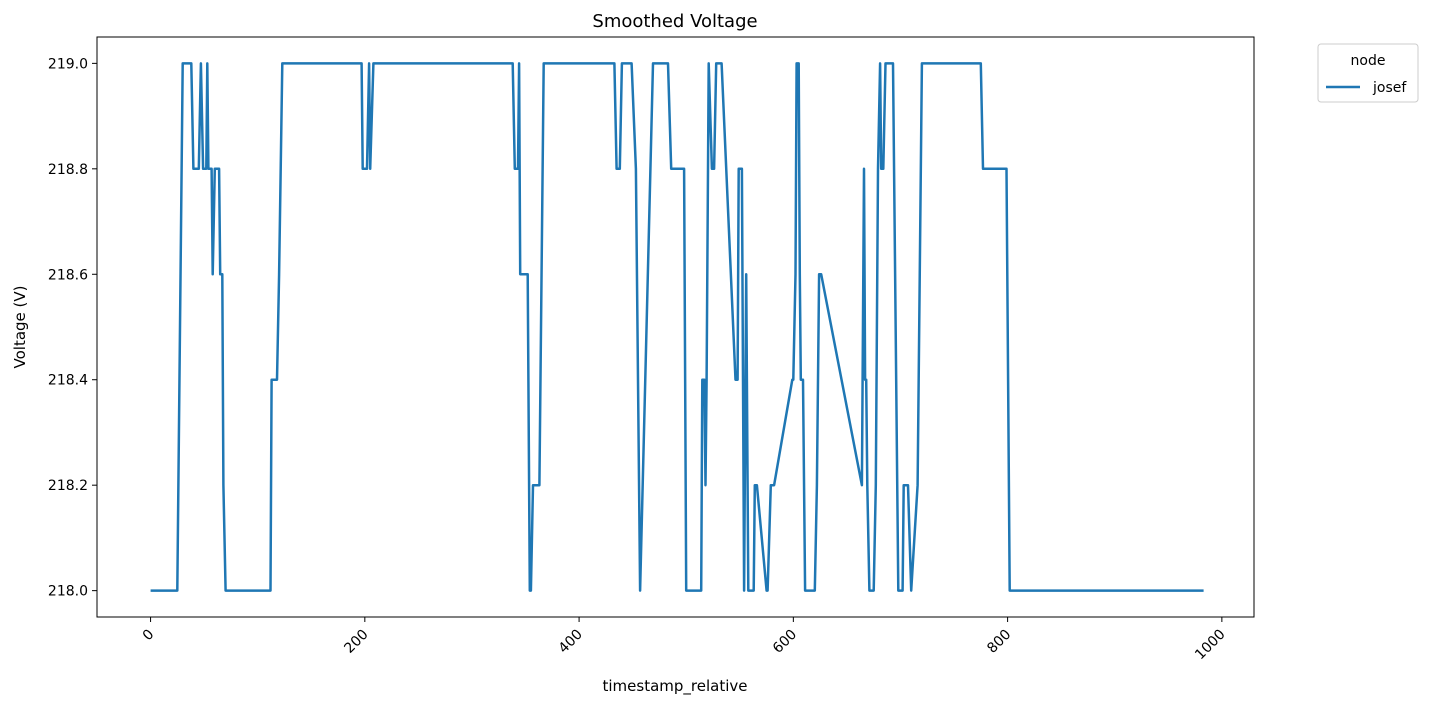  I want to click on y-tick-label: 219.0, so click(68, 64).